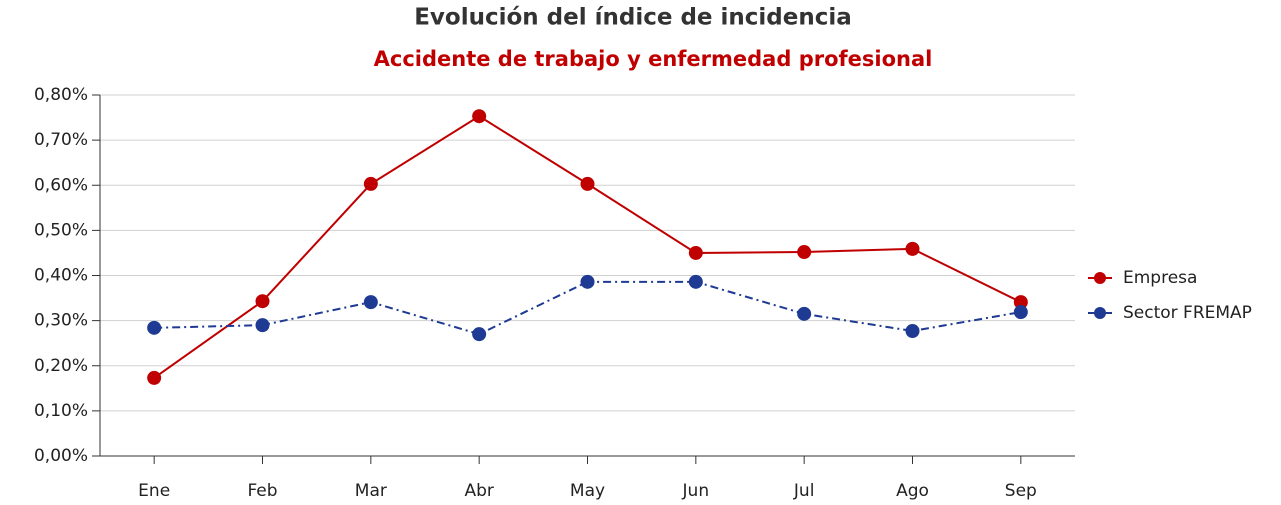 Image resolution: width=1281 pixels, height=505 pixels. I want to click on y-tick-label: 0,50%, so click(61, 230).